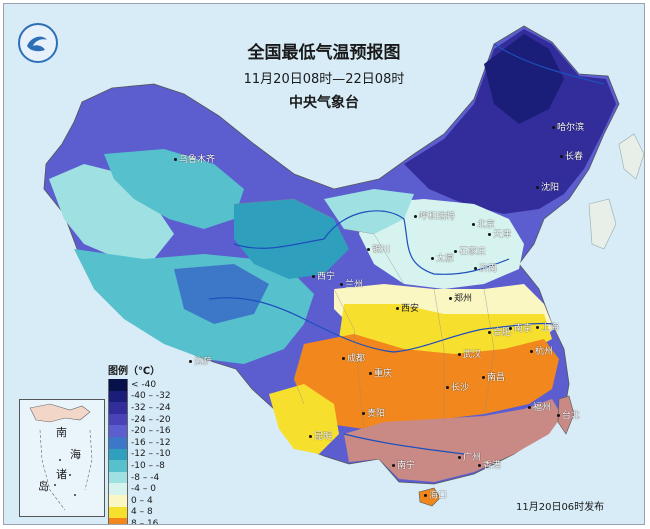  Describe the element at coordinates (151, 396) in the screenshot. I see `legend-label: -40 – -32` at that location.